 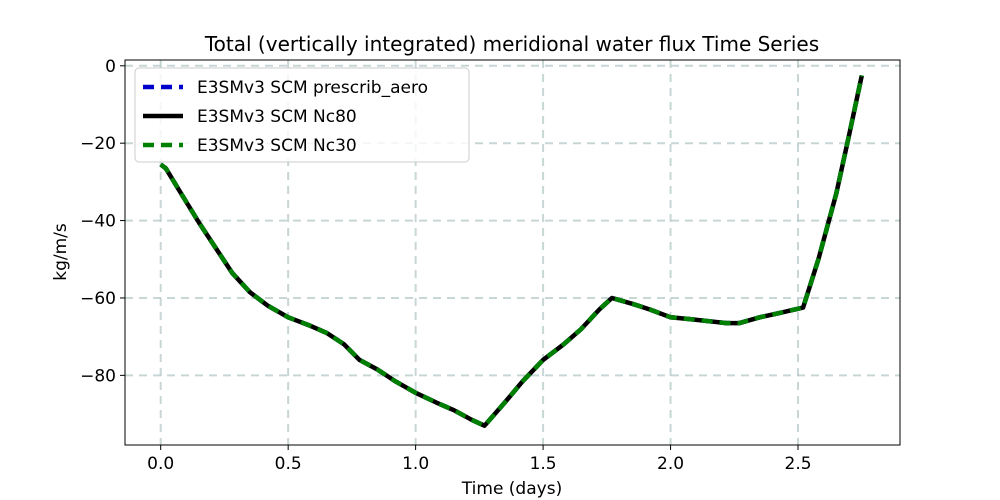 What do you see at coordinates (98, 376) in the screenshot?
I see `y-tick-label: −80` at bounding box center [98, 376].